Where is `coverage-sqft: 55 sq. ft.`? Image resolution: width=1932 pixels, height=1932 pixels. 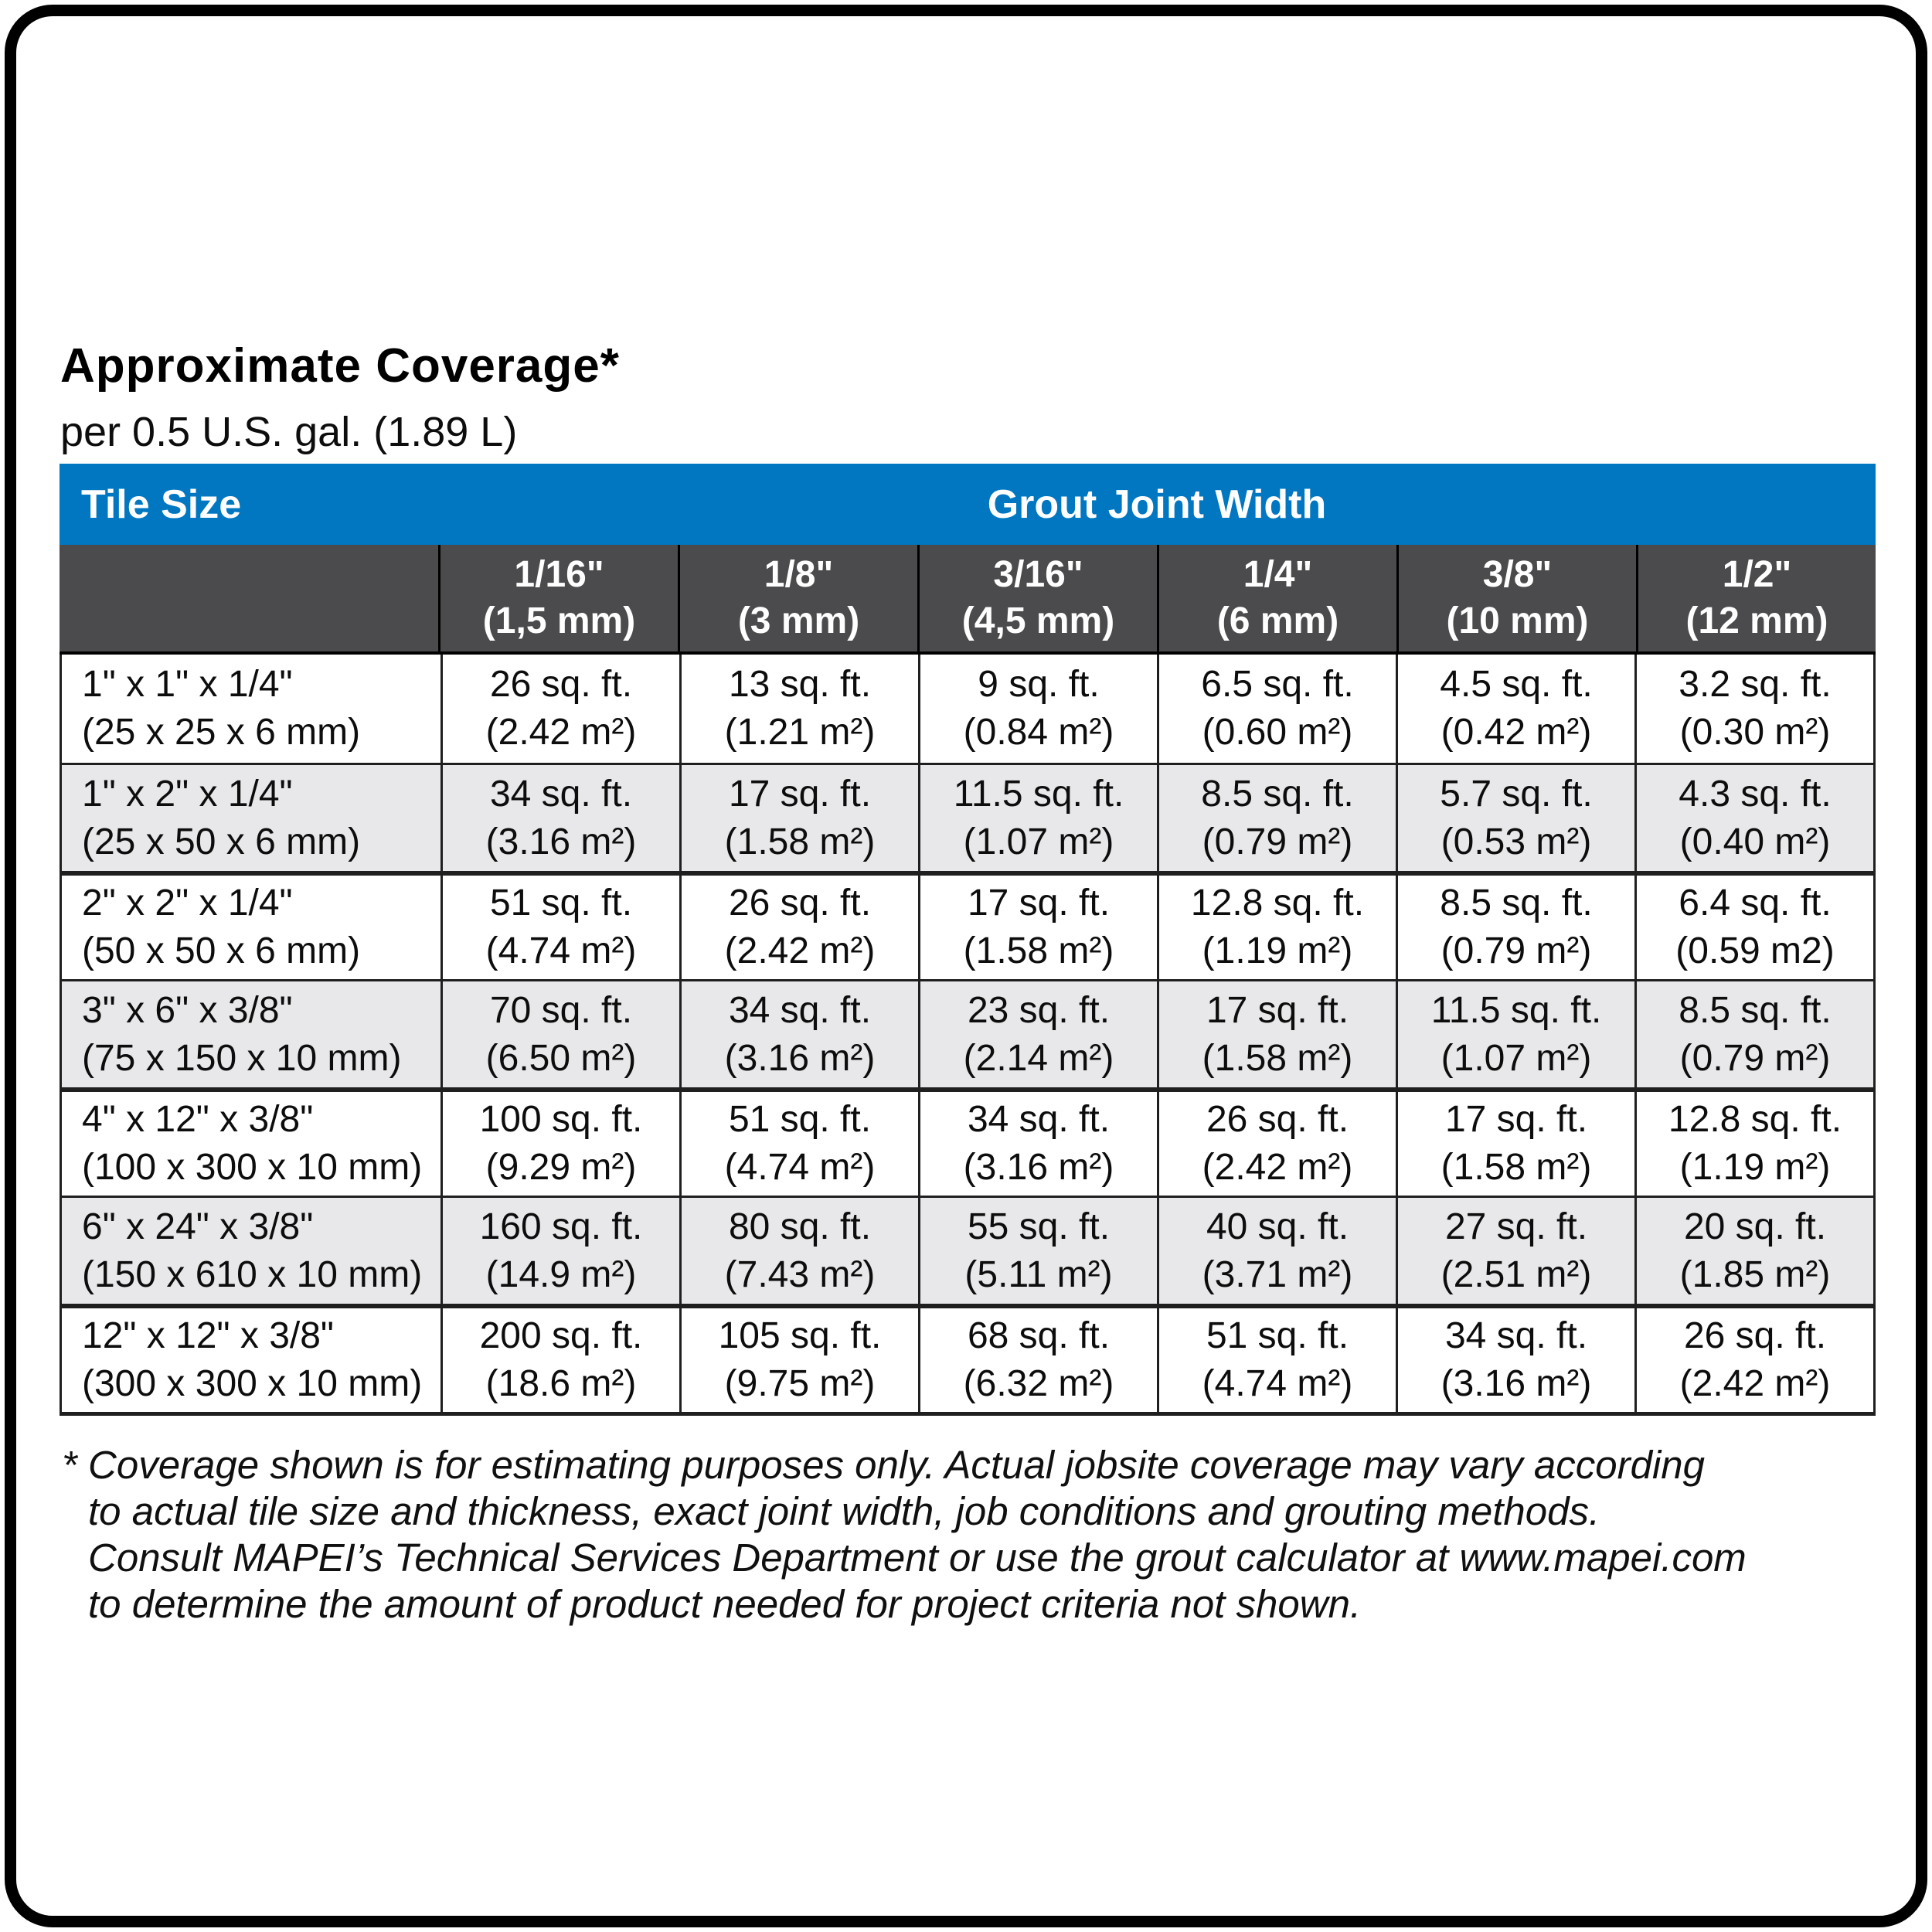 coverage-sqft: 55 sq. ft. is located at coordinates (1039, 1227).